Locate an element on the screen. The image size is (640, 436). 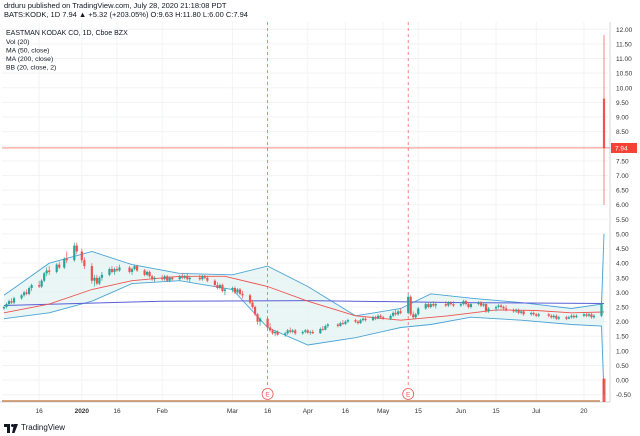
y-tick-label: 10.50 is located at coordinates (624, 74).